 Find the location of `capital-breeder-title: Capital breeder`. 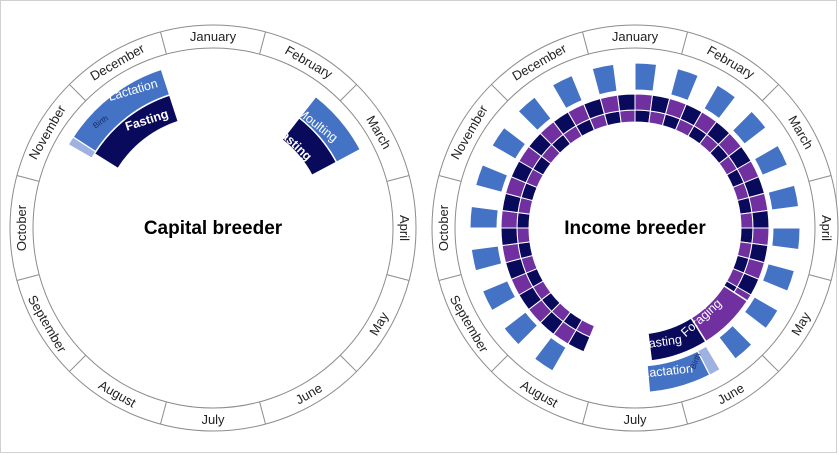

capital-breeder-title: Capital breeder is located at coordinates (213, 228).